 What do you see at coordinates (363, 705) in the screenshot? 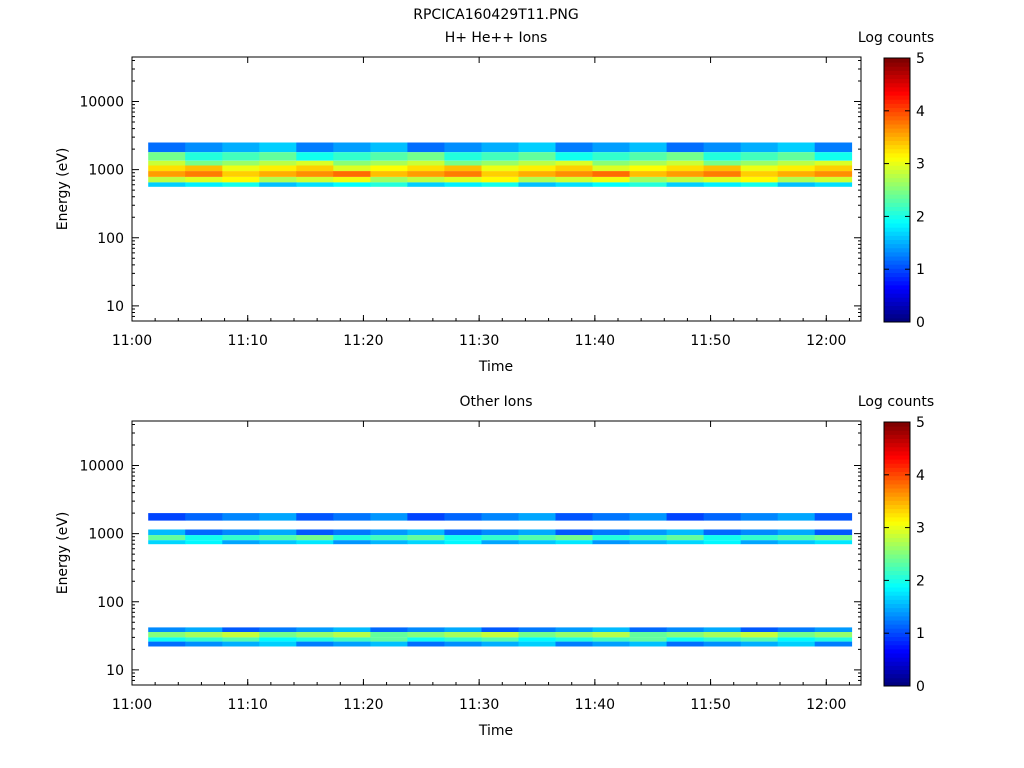
I see `x-tick-label: 11:20` at bounding box center [363, 705].